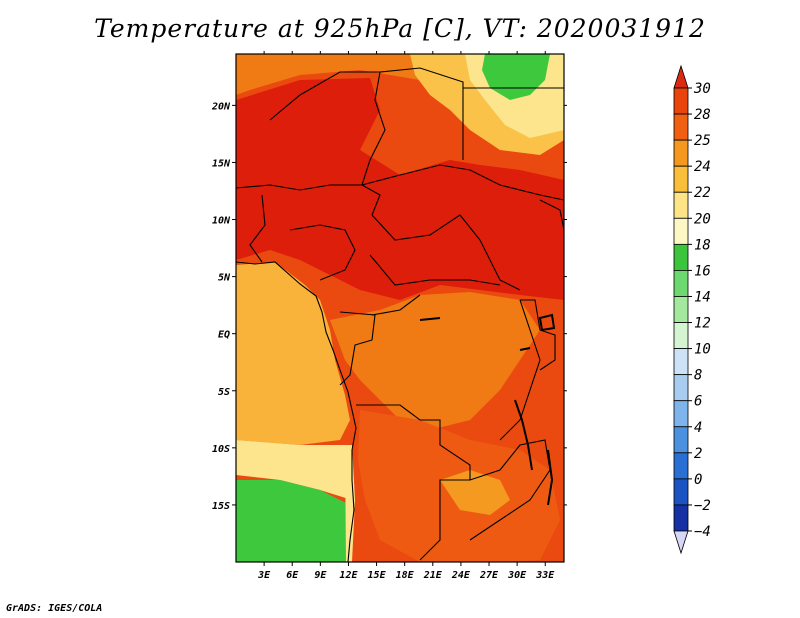 The height and width of the screenshot is (618, 800). I want to click on y-tick-label: 10N, so click(221, 221).